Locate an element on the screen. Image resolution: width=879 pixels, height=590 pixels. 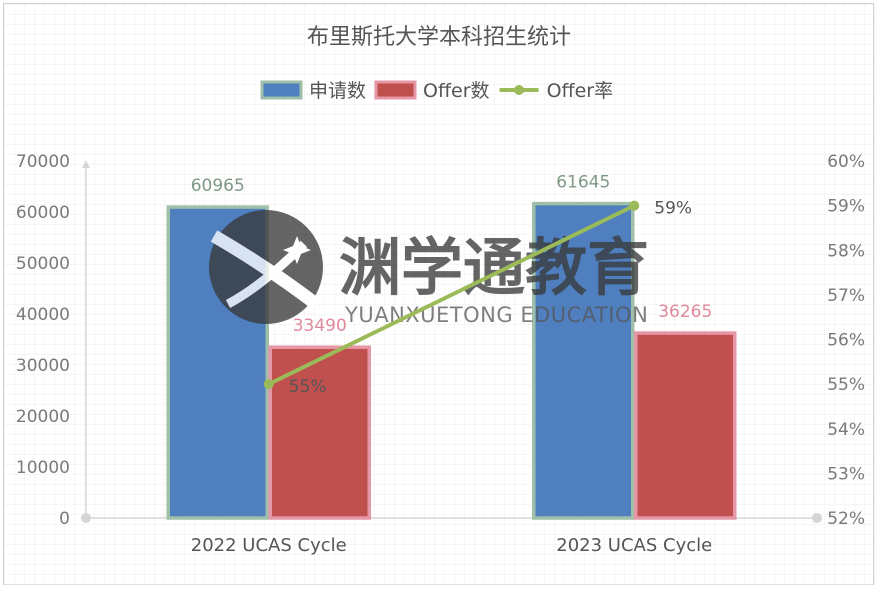
y-left-tick-label: 50000 is located at coordinates (43, 264).